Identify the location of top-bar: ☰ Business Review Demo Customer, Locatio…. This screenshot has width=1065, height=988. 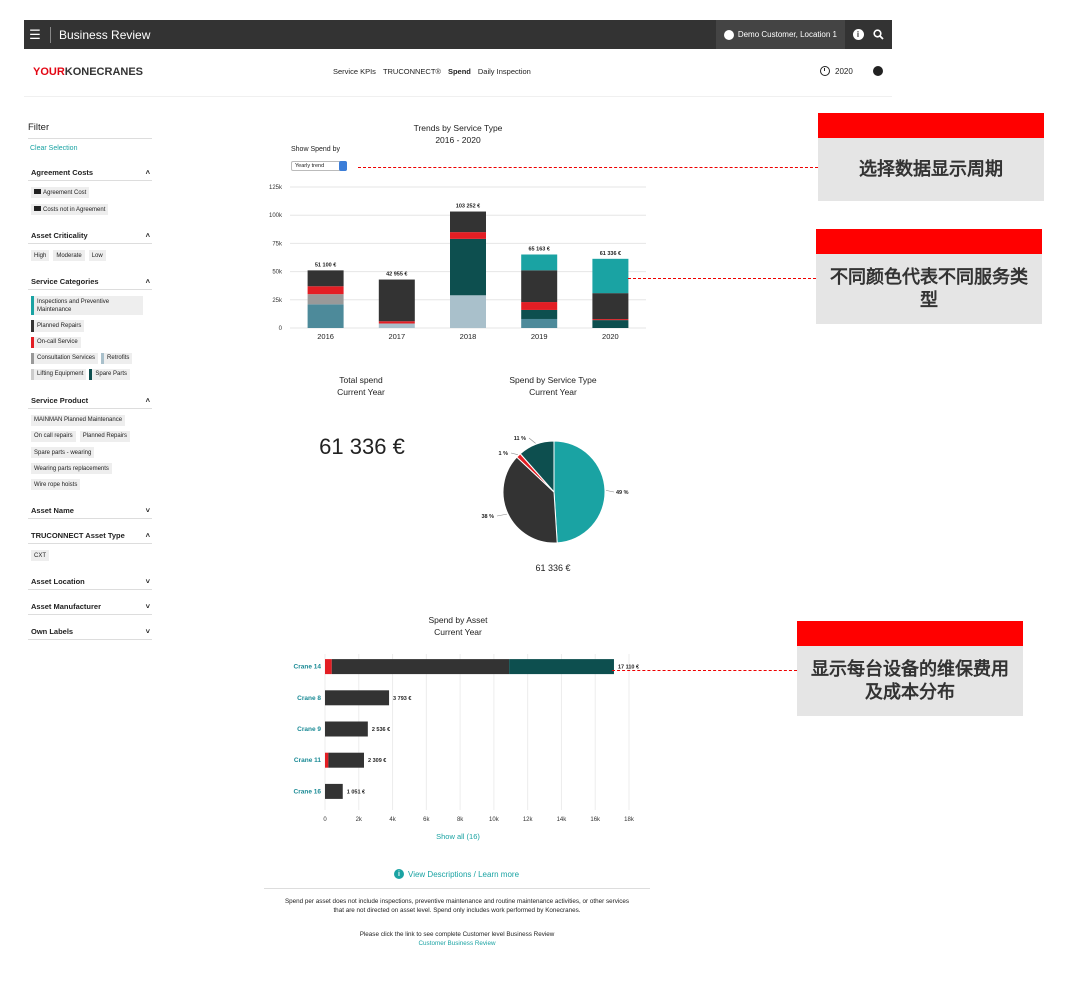
(458, 34).